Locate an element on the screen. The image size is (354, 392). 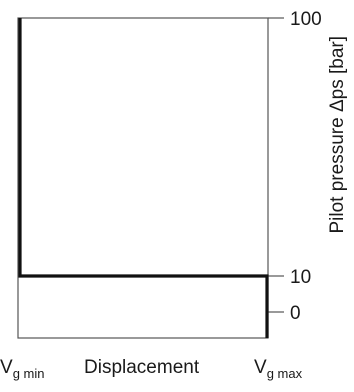
x-tick-label-vg-max-sub: g max is located at coordinates (285, 373).